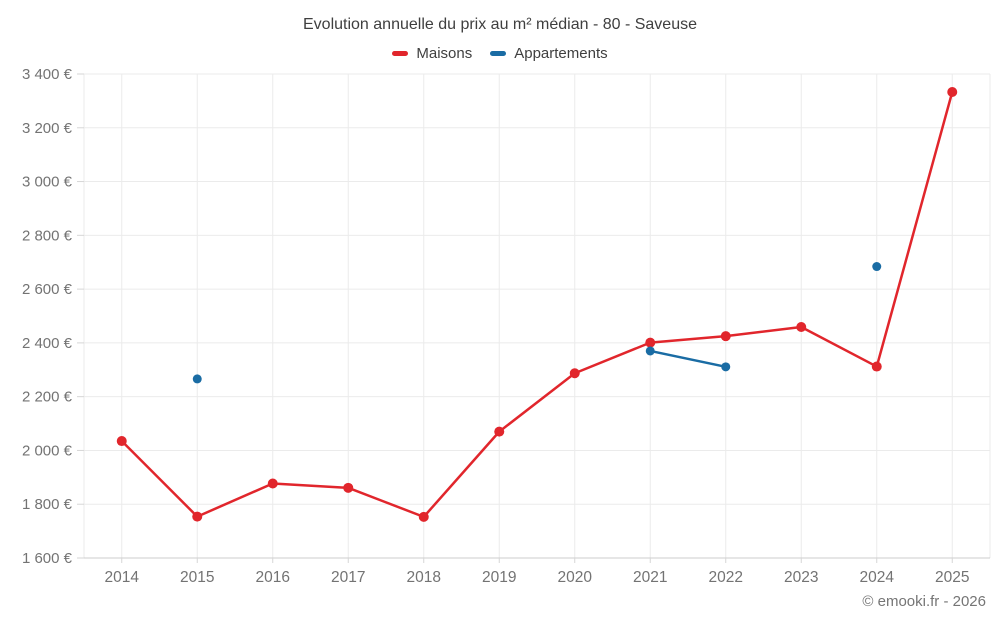  Describe the element at coordinates (877, 577) in the screenshot. I see `svg-text: 2024` at that location.